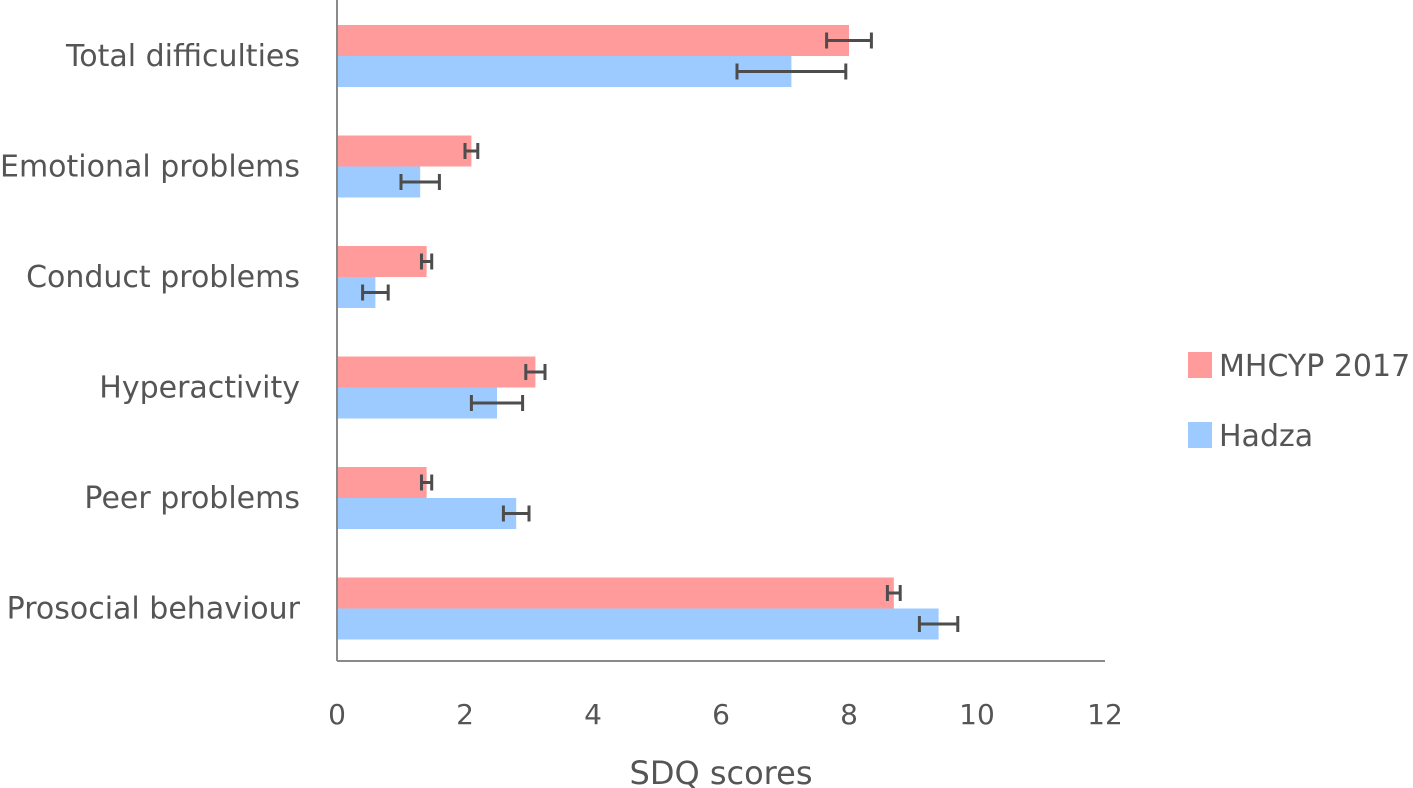 The height and width of the screenshot is (788, 1413). What do you see at coordinates (849, 714) in the screenshot?
I see `x-tick-label: 8` at bounding box center [849, 714].